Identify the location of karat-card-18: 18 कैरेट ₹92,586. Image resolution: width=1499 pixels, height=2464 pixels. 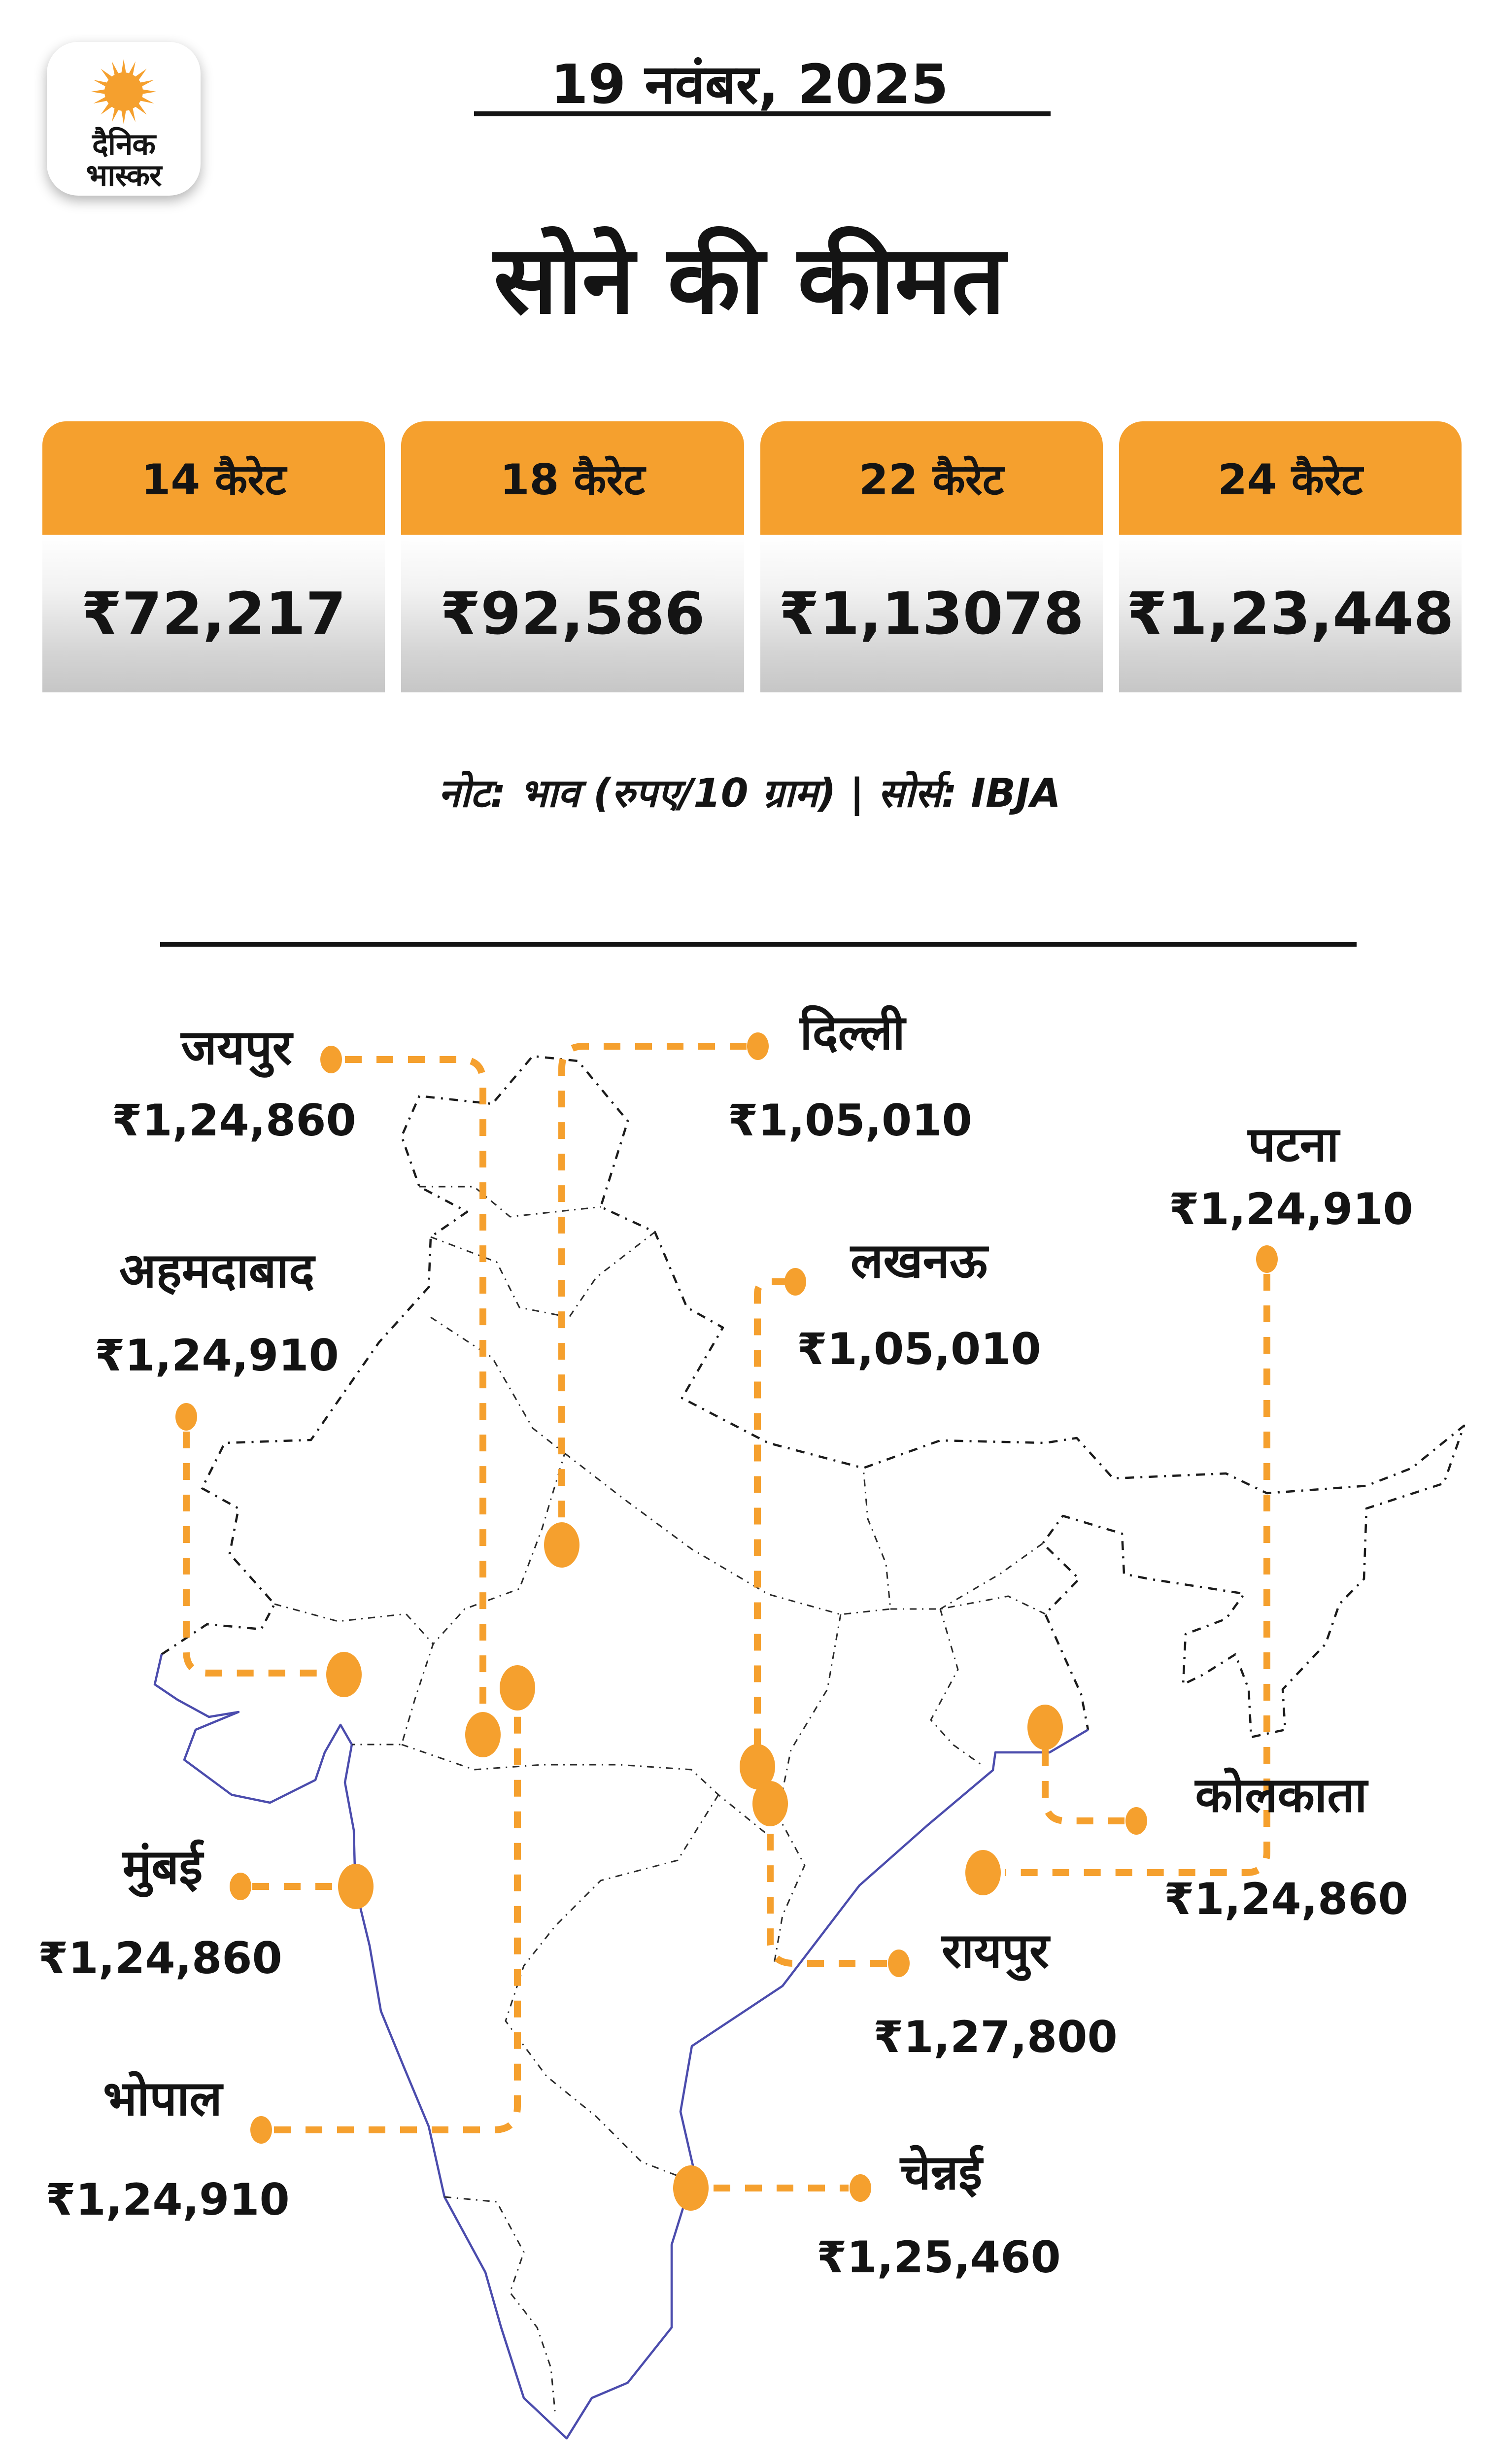
(572, 556).